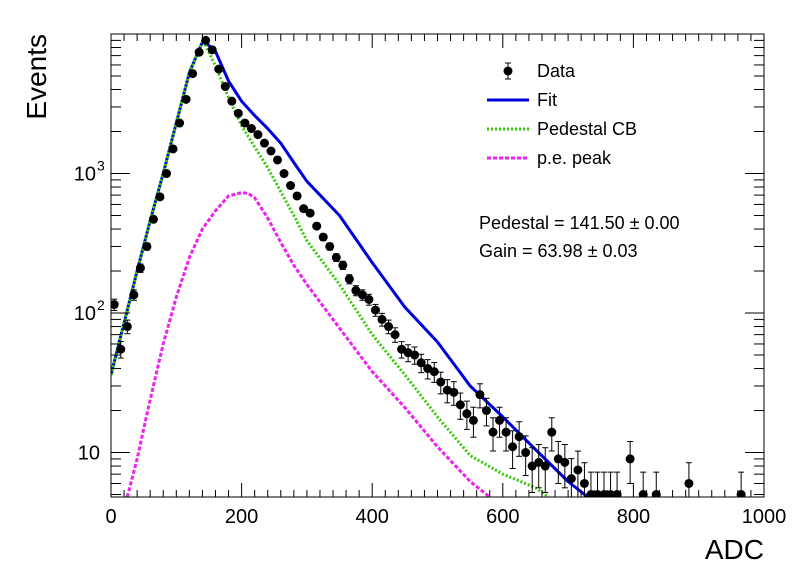 The image size is (796, 572). I want to click on y-tick-exponent: 2, so click(101, 305).